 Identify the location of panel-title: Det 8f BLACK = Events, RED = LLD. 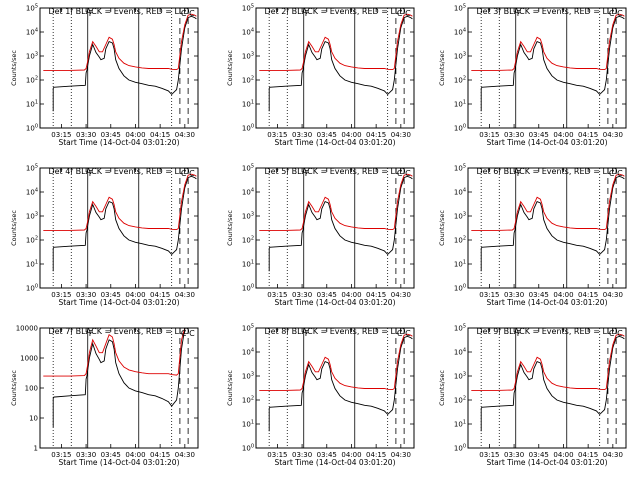
(334, 331).